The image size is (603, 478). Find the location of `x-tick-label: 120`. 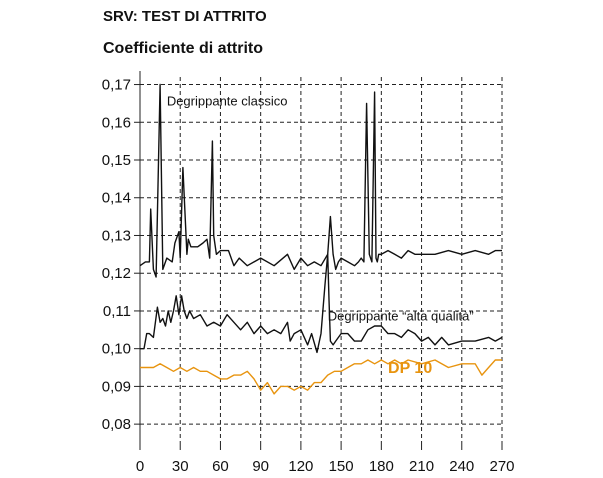

x-tick-label: 120 is located at coordinates (300, 466).